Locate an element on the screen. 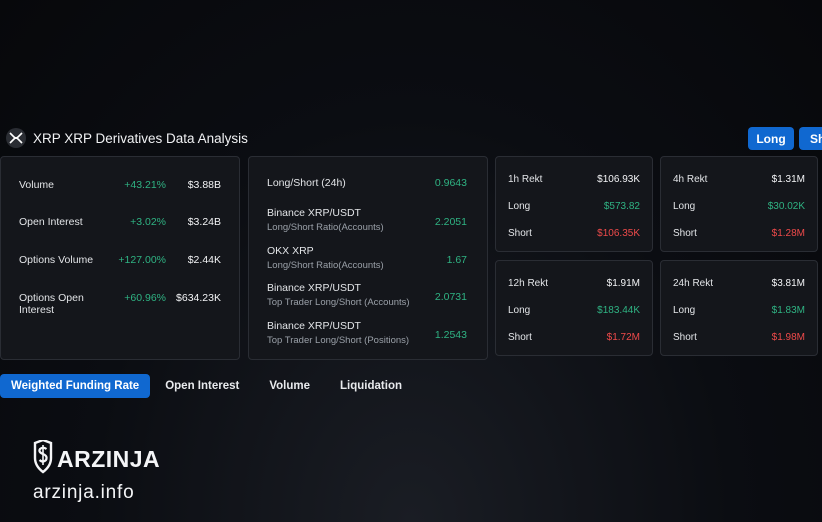  overview-row: Options Open Interest +60.96% $634.23K is located at coordinates (120, 304).